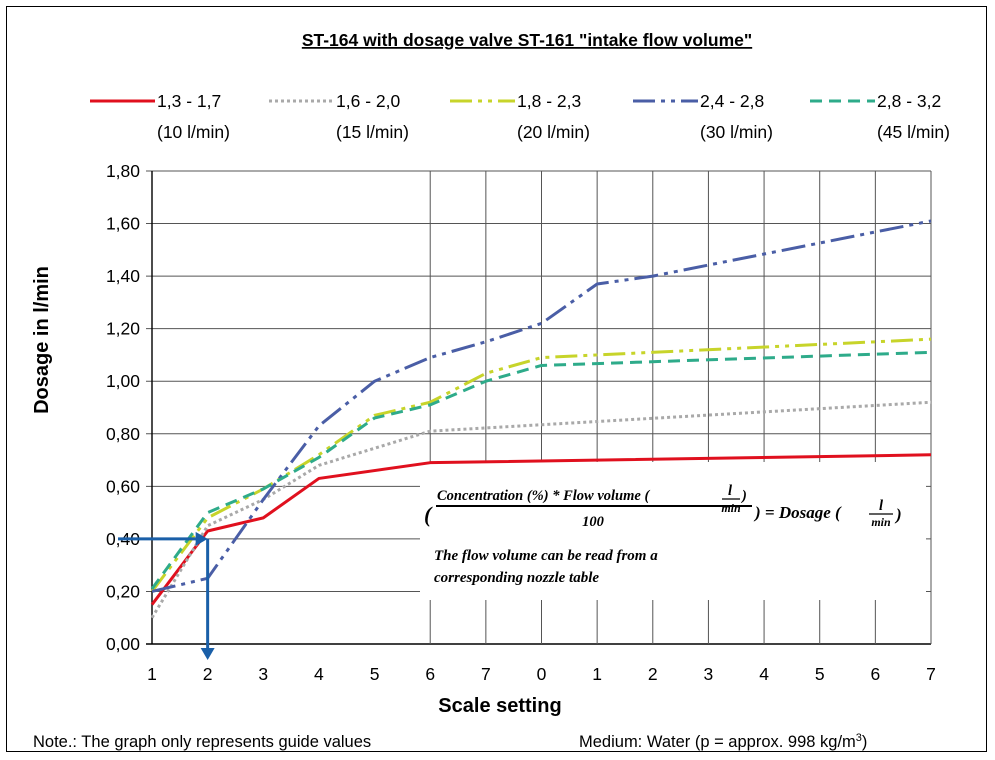 The width and height of the screenshot is (995, 760). Describe the element at coordinates (881, 506) in the screenshot. I see `formula-result-unit-l: l` at that location.